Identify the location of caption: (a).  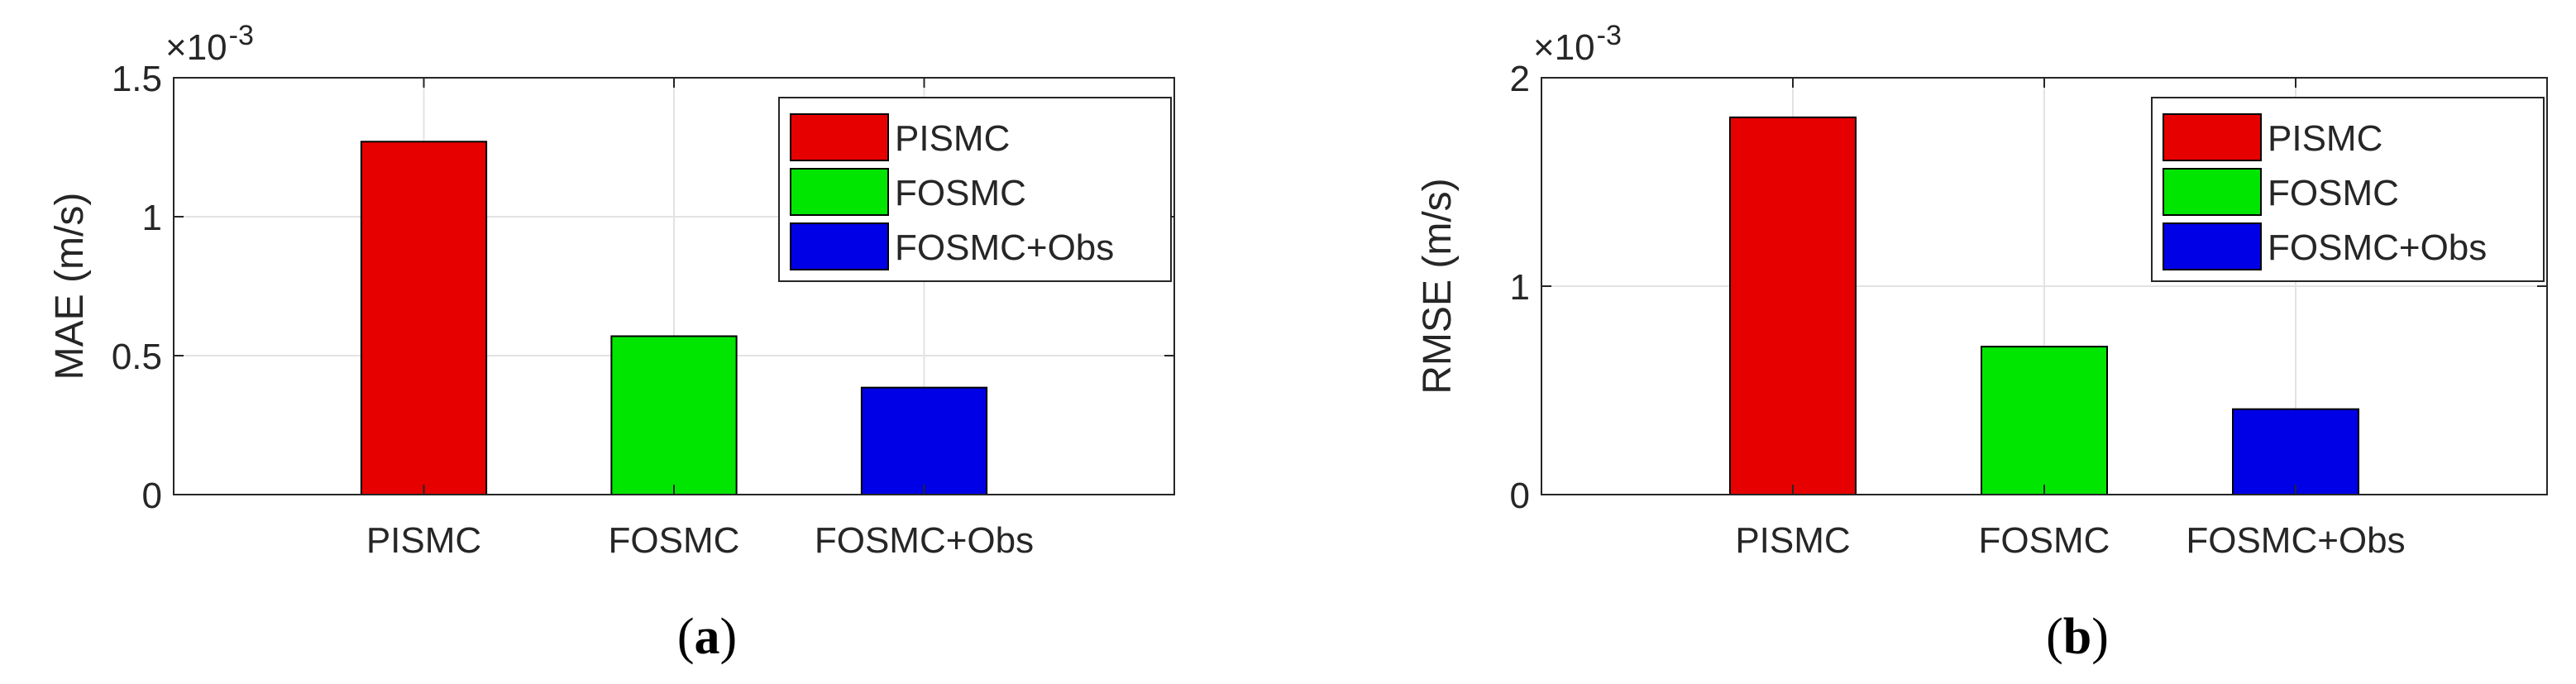
(707, 637).